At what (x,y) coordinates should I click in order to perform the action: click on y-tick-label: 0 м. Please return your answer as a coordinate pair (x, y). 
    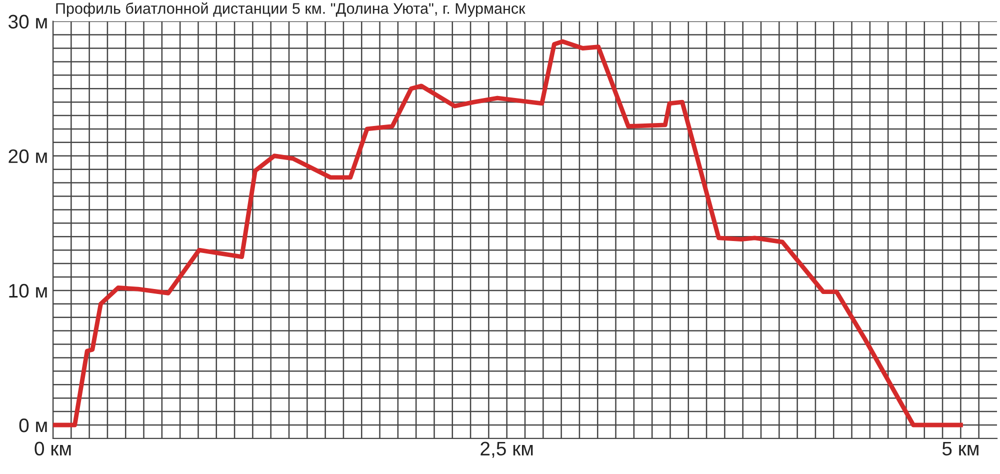
    Looking at the image, I should click on (33, 425).